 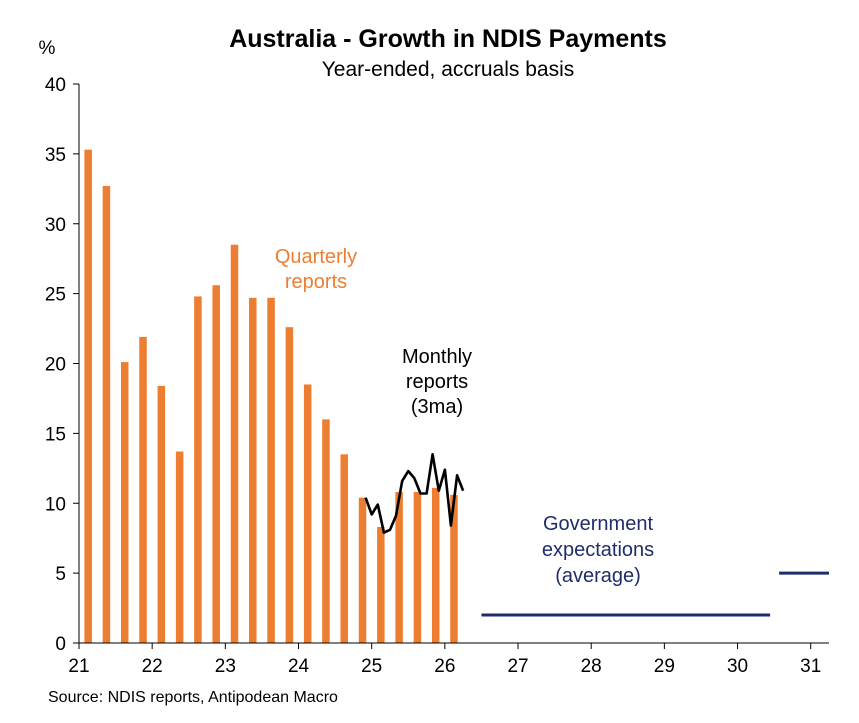 What do you see at coordinates (591, 666) in the screenshot?
I see `x-tick-label: 28` at bounding box center [591, 666].